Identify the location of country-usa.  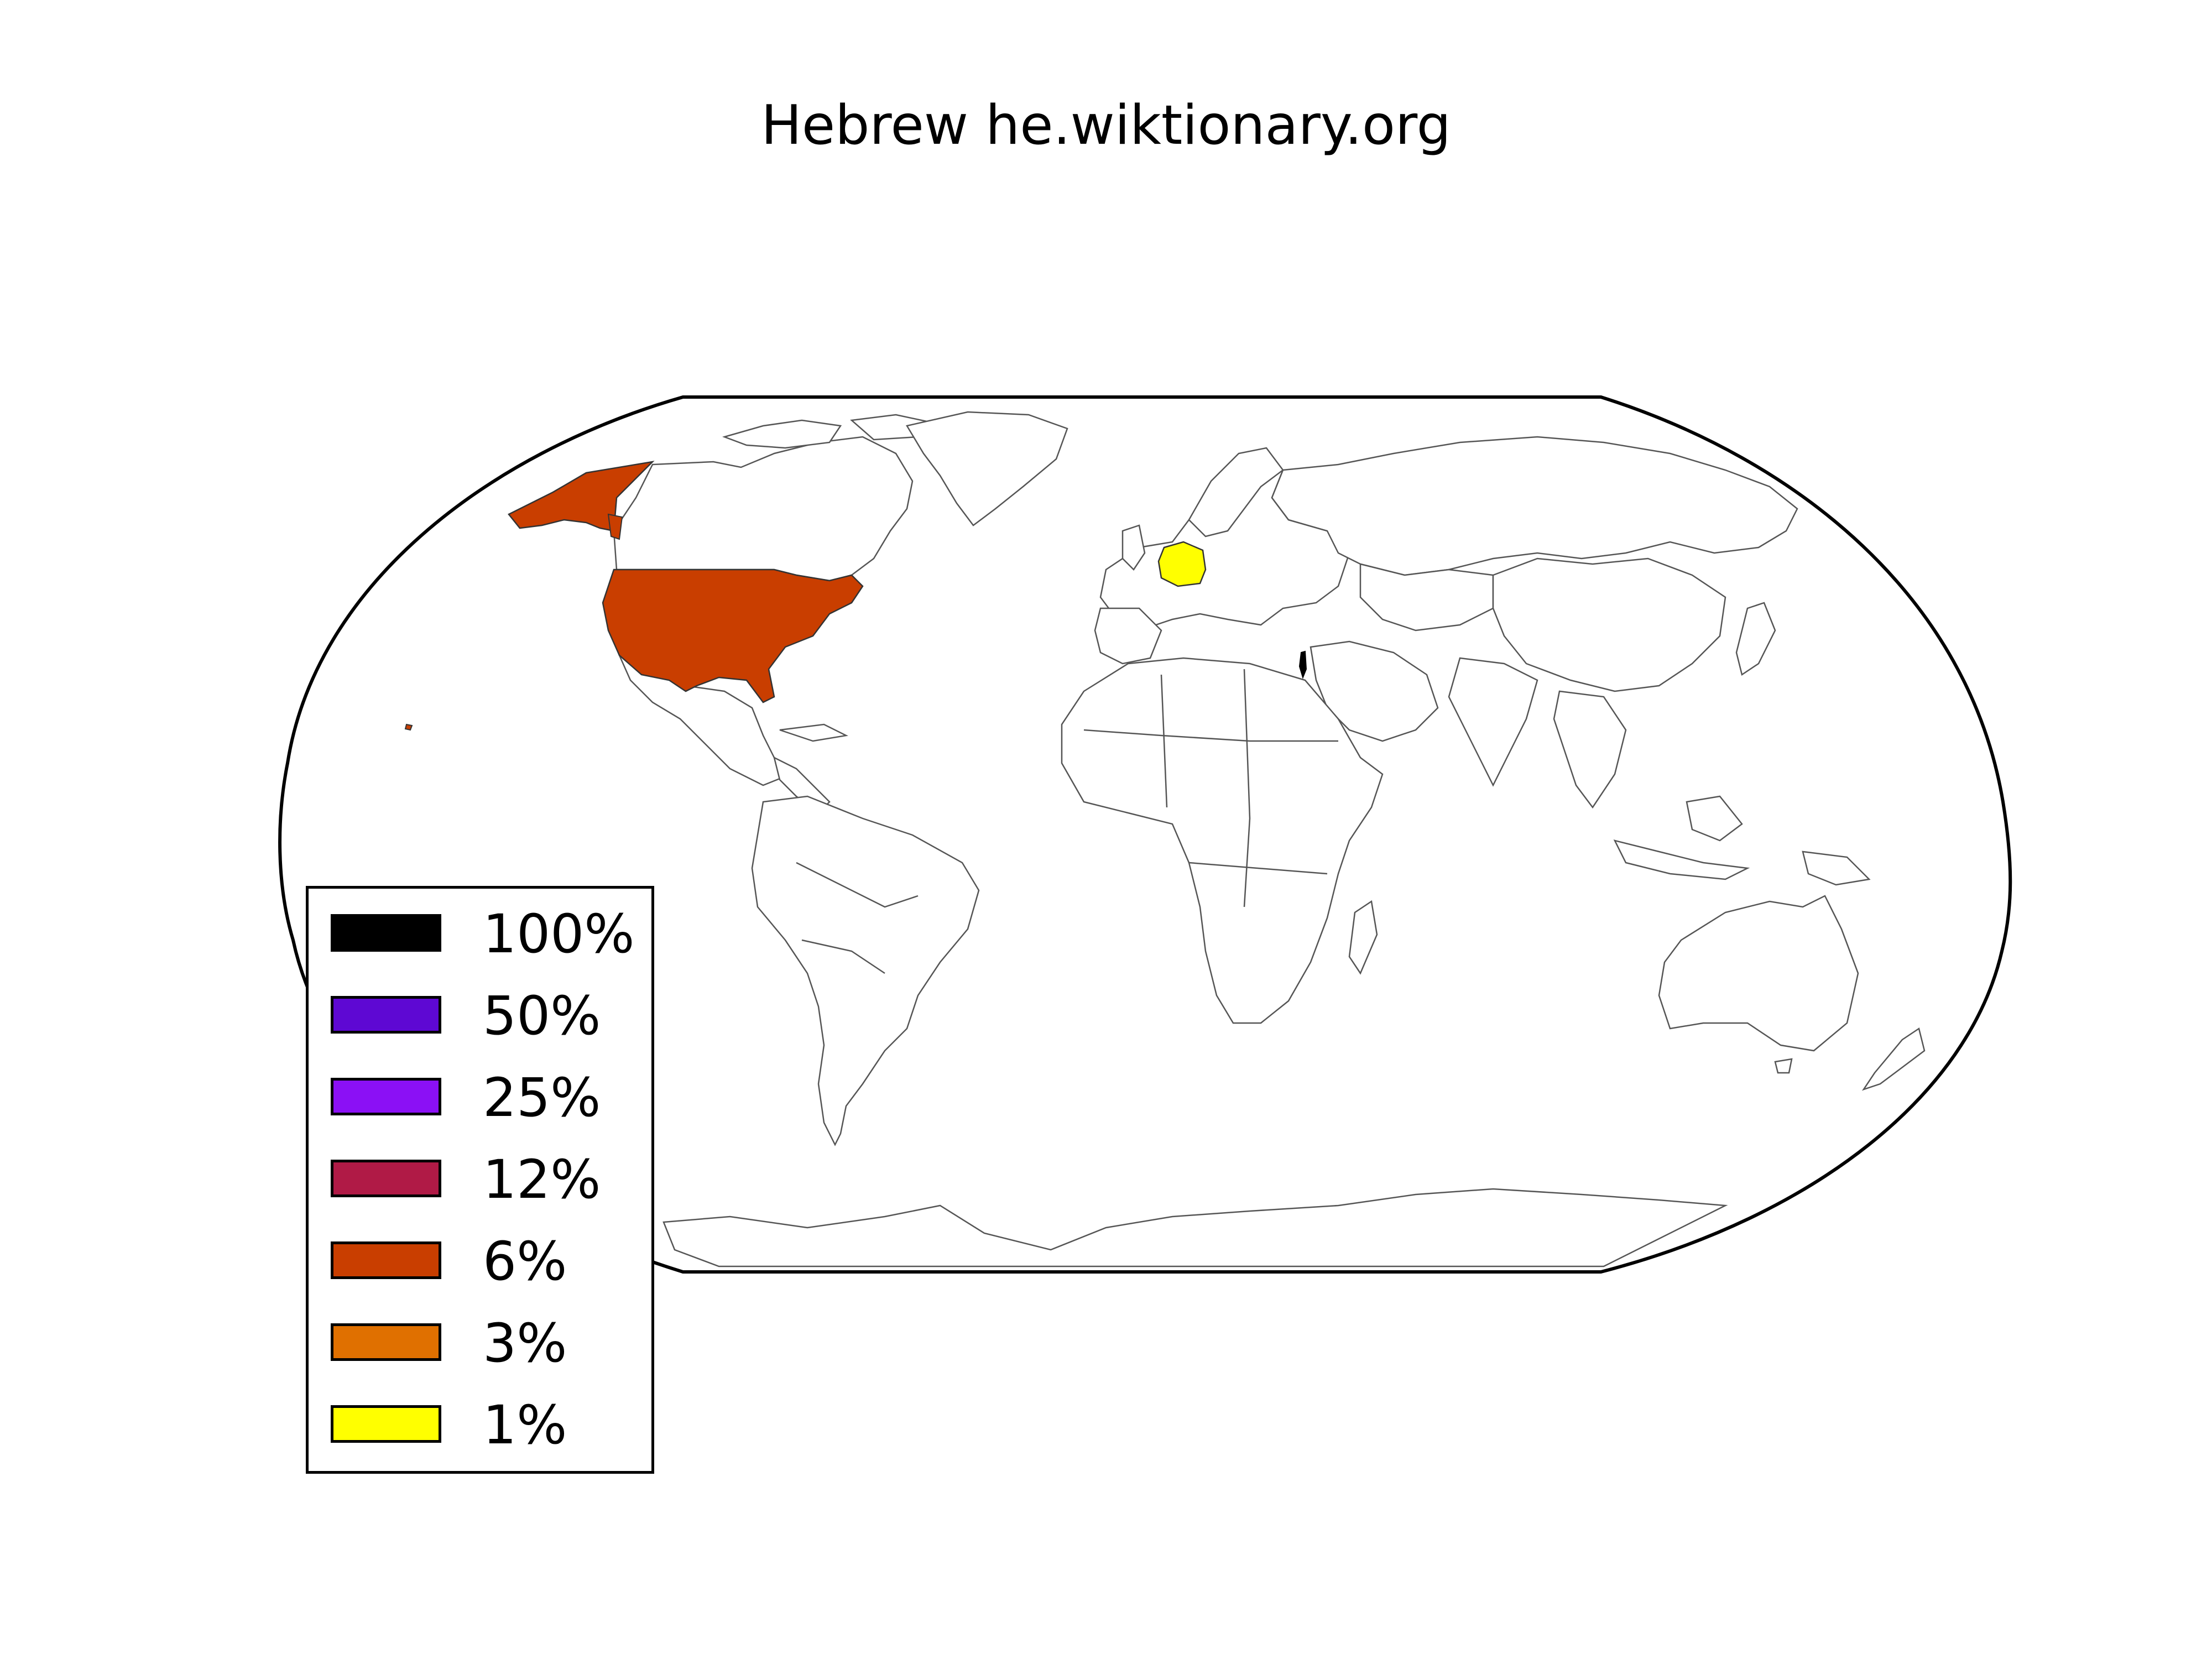
(733, 636).